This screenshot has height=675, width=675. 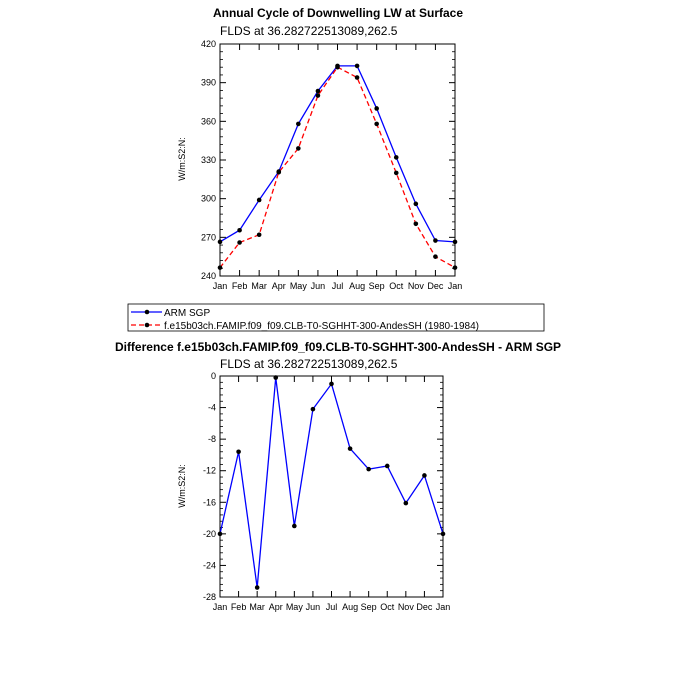 I want to click on chart1-series, so click(x=337, y=166).